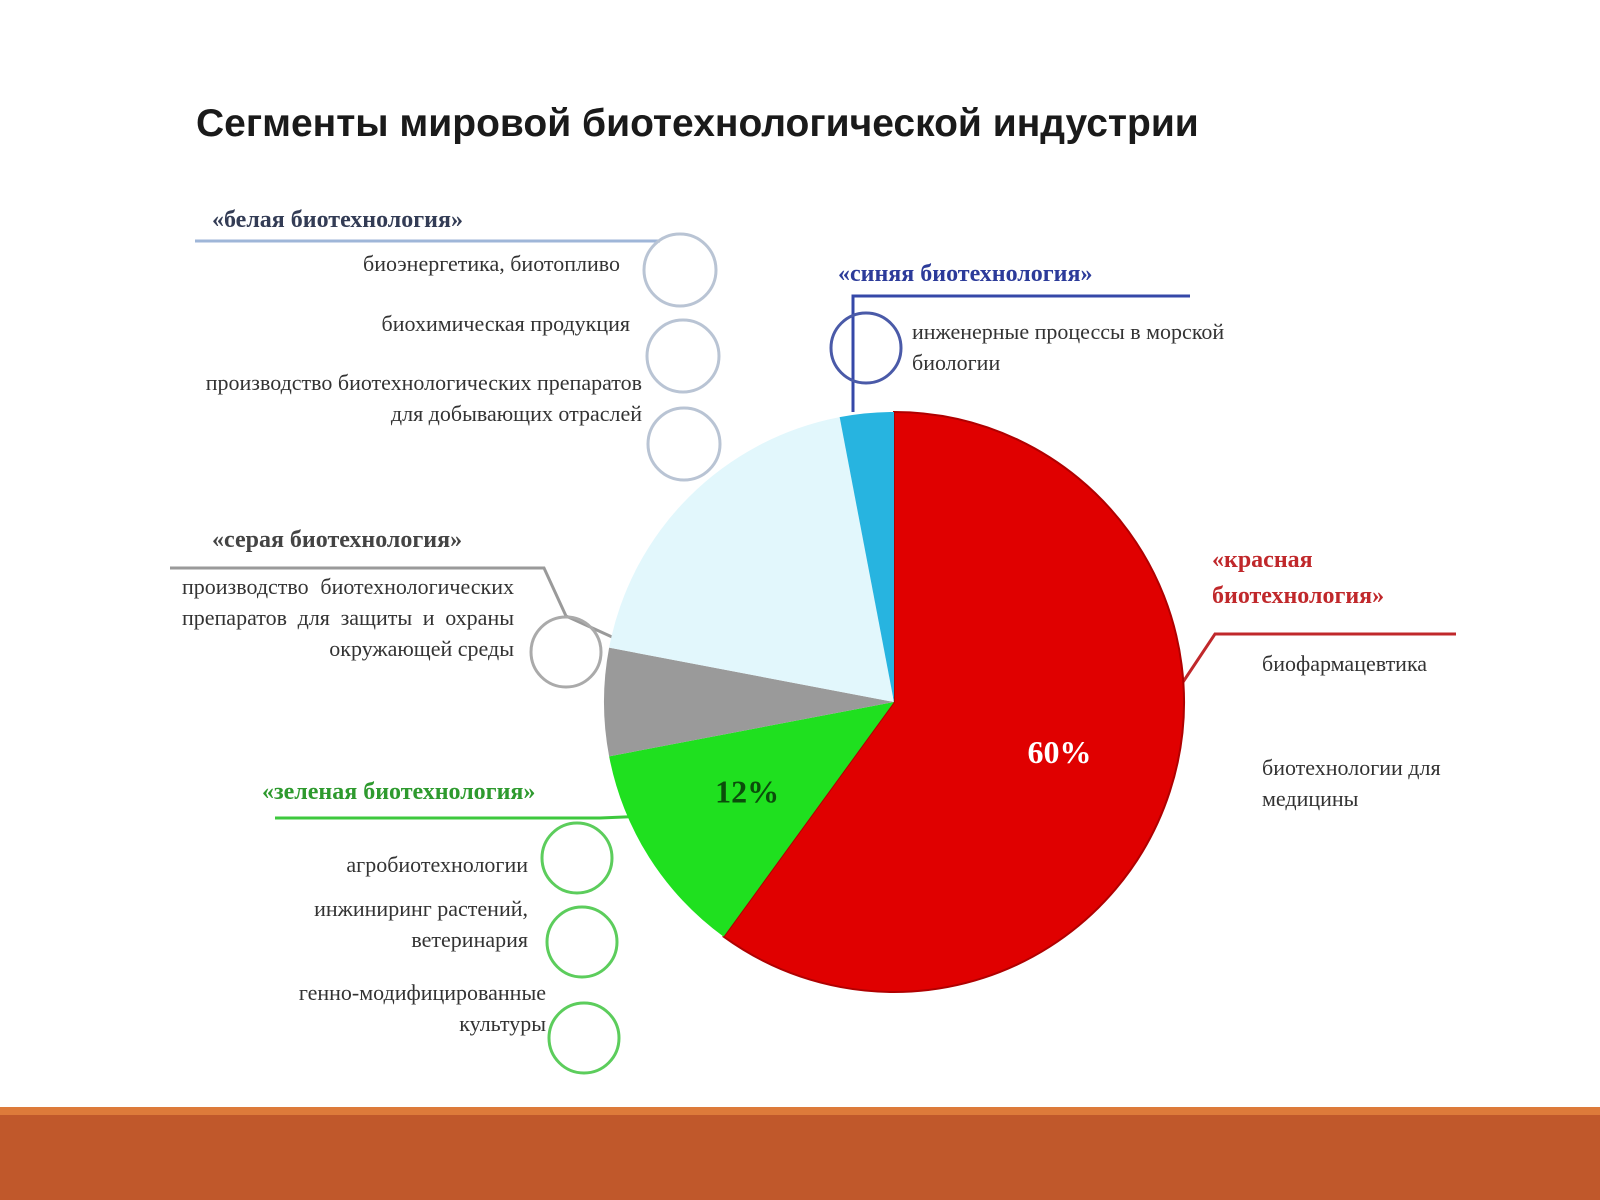 The image size is (1600, 1200). What do you see at coordinates (337, 540) in the screenshot?
I see `segment-title: «серая биотехнология»` at bounding box center [337, 540].